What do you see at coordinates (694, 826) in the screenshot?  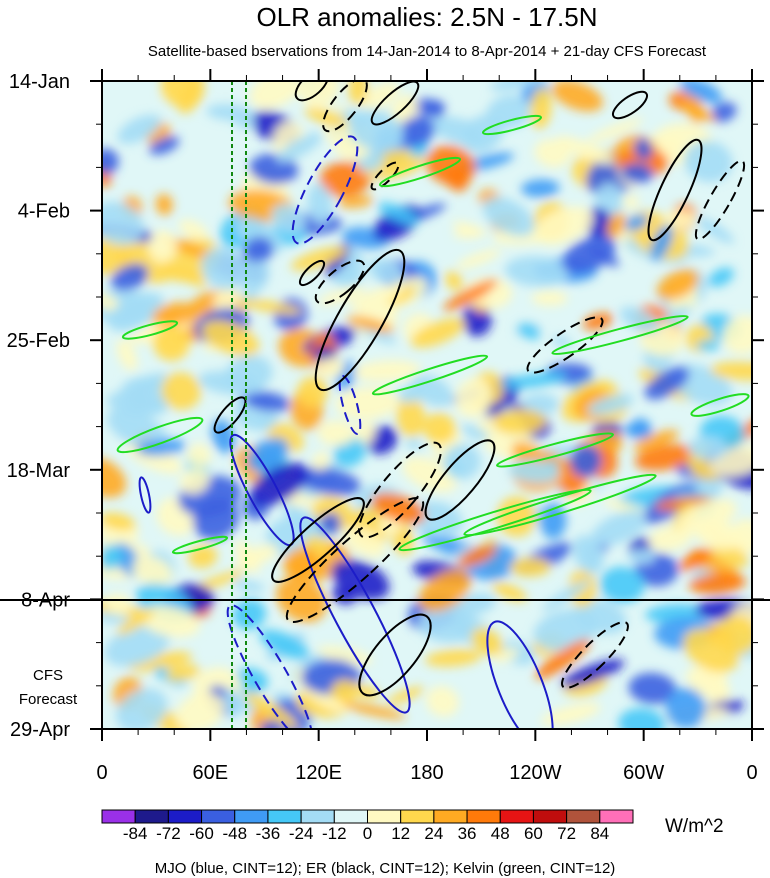 I see `colorbar-units: W/m^2` at bounding box center [694, 826].